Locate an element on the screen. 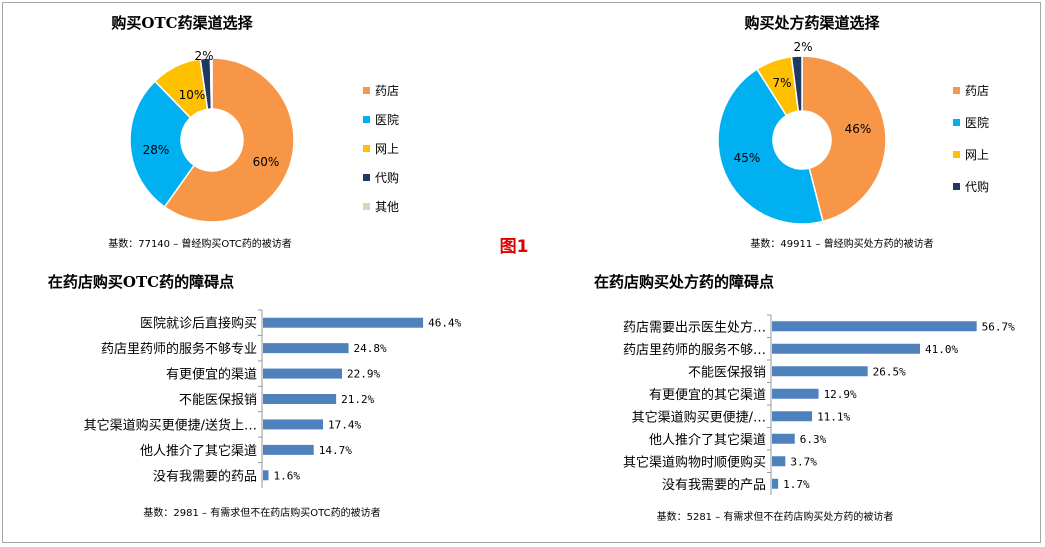  bar-value-label: 46.4% is located at coordinates (444, 323).